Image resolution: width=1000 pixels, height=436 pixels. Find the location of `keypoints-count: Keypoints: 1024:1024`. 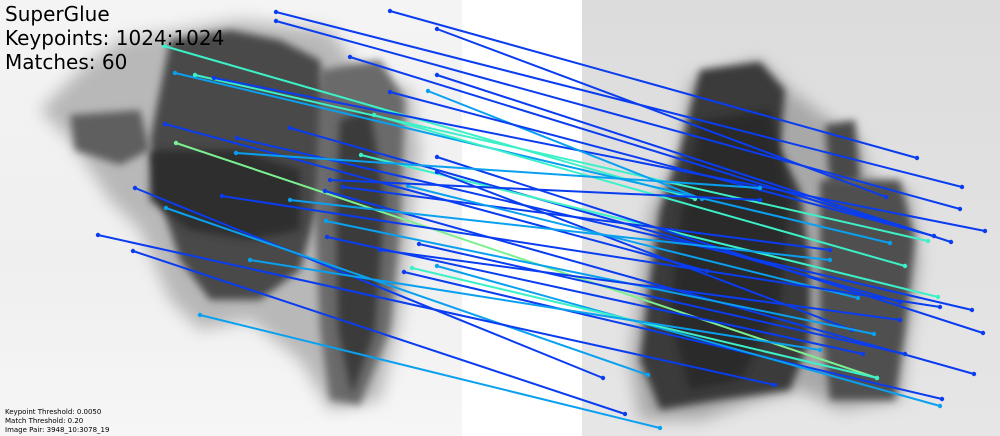

keypoints-count: Keypoints: 1024:1024 is located at coordinates (115, 38).